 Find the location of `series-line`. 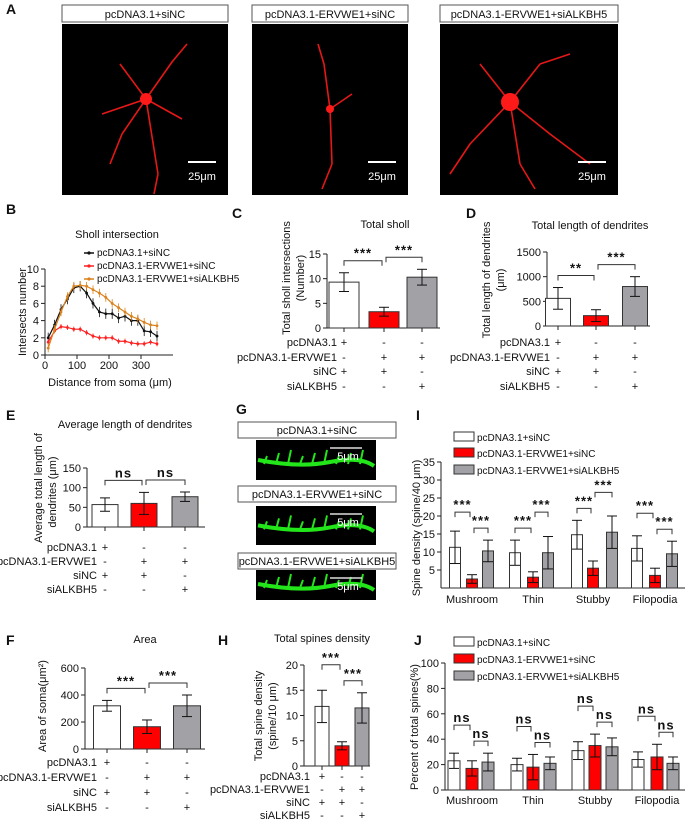

series-line is located at coordinates (102, 312).